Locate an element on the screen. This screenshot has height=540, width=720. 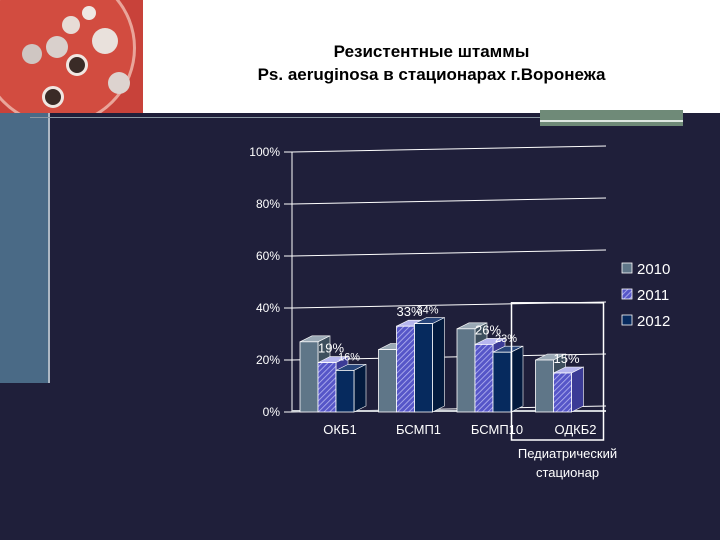
data-label: 19% is located at coordinates (331, 348).